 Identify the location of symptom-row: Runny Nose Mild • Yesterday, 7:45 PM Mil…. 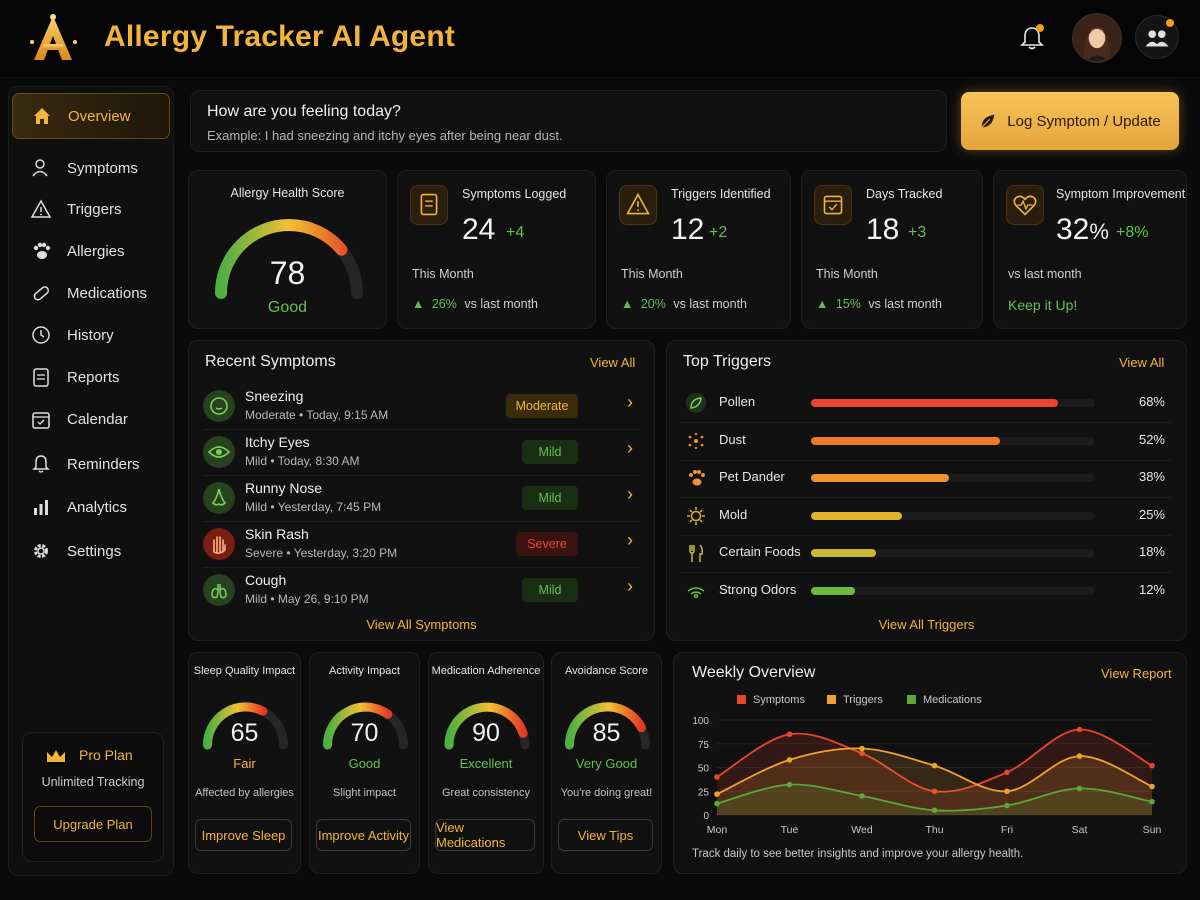
(421, 501).